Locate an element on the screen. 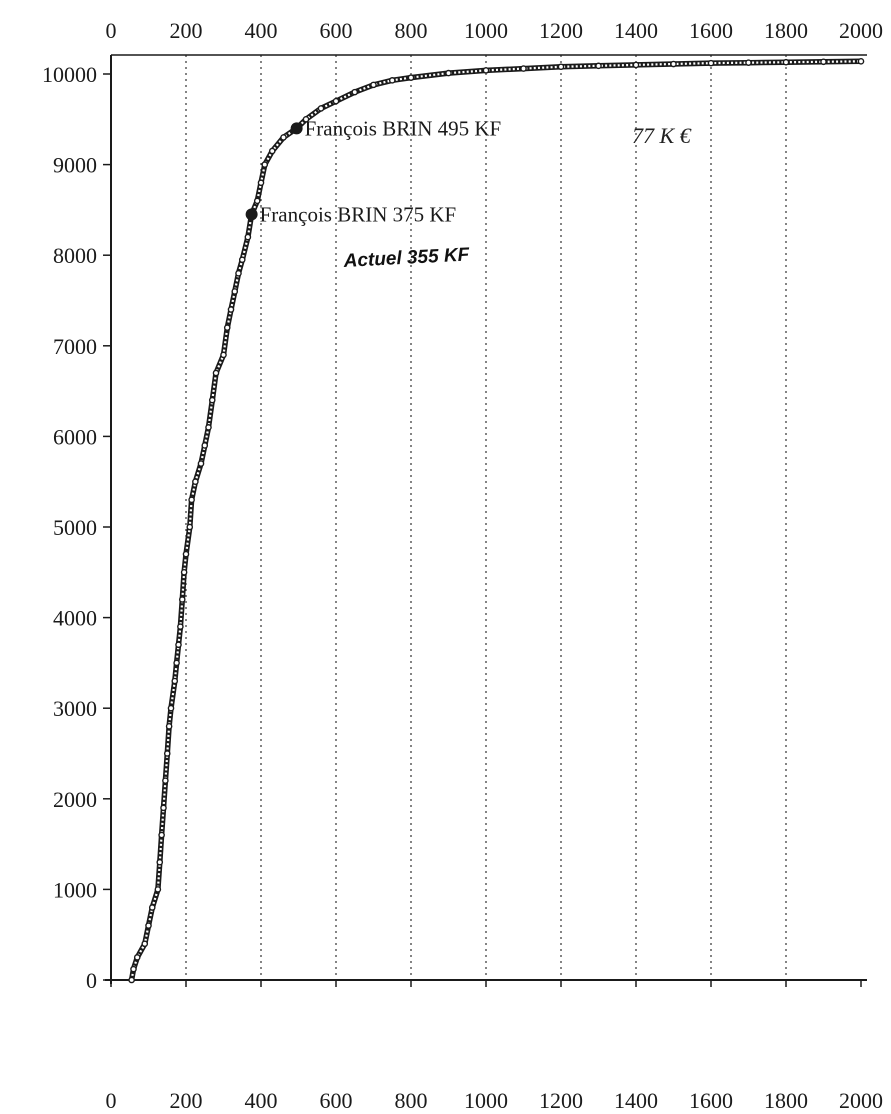 The height and width of the screenshot is (1114, 891). y-tick-label-6000: 6000 is located at coordinates (75, 436).